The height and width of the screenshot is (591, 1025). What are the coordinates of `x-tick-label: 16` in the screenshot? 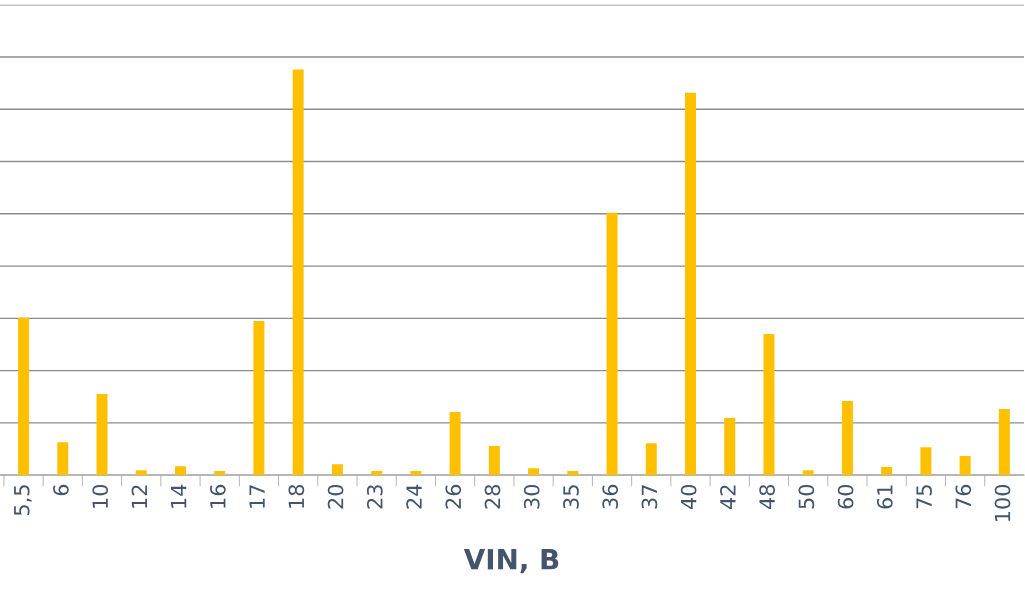 It's located at (217, 496).